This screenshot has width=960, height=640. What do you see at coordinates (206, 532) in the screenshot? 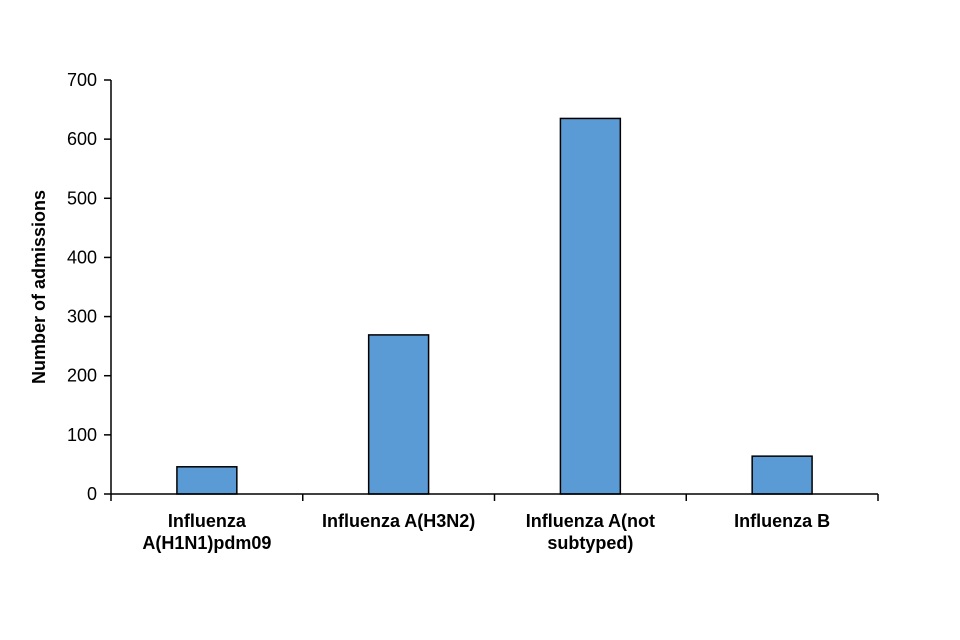
I see `x-category-label-0: Influenza A(H1N1)pdm09` at bounding box center [206, 532].